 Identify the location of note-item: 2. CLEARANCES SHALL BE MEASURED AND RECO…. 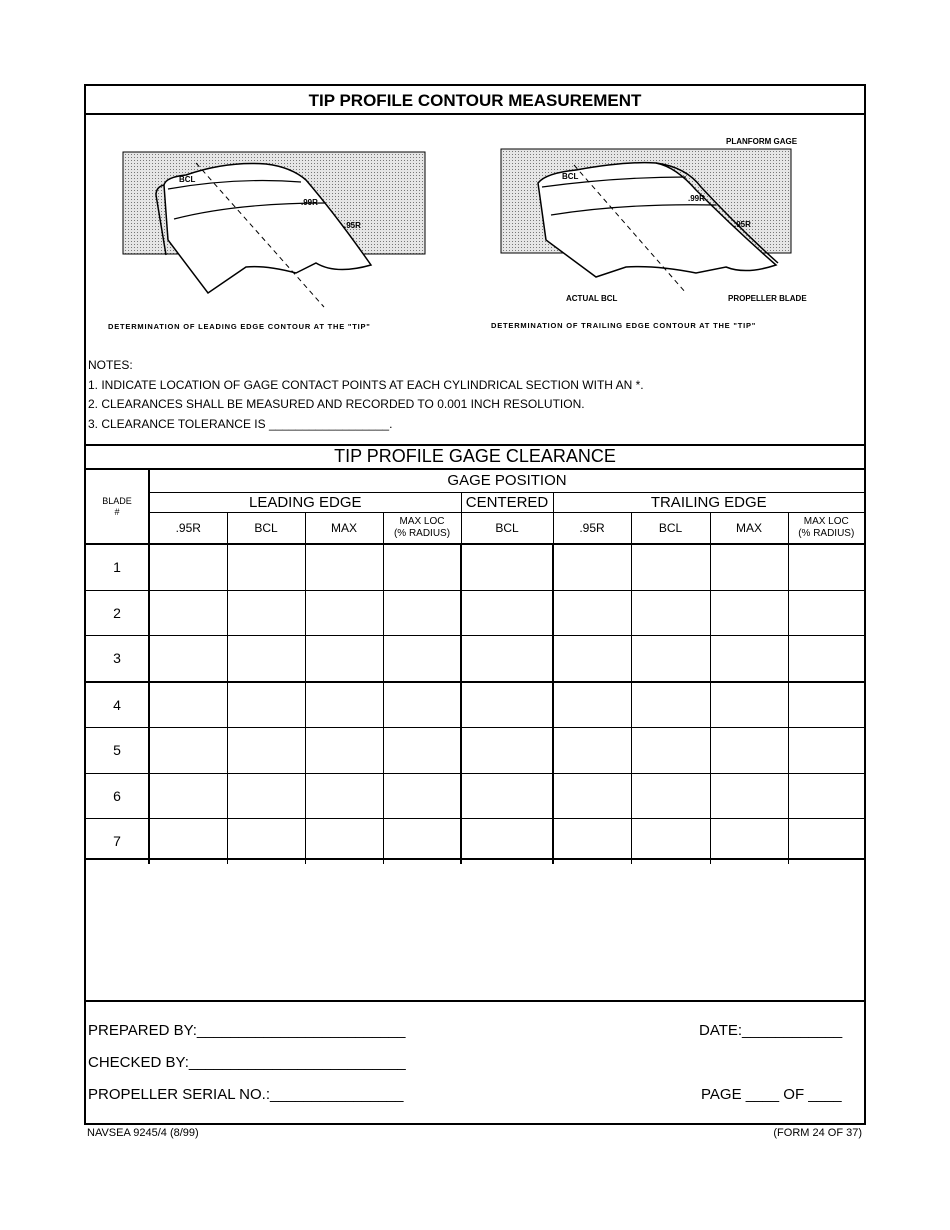
(336, 404).